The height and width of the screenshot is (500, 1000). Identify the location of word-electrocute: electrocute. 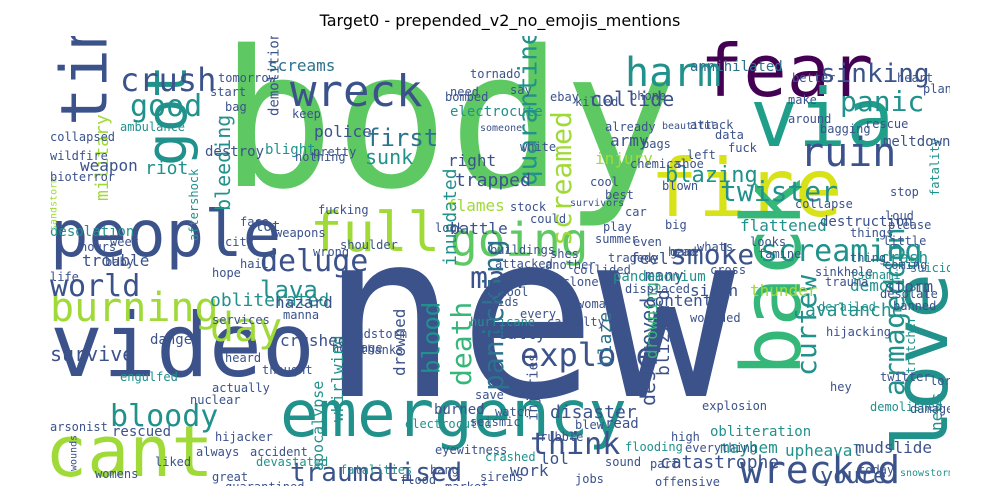
(496, 112).